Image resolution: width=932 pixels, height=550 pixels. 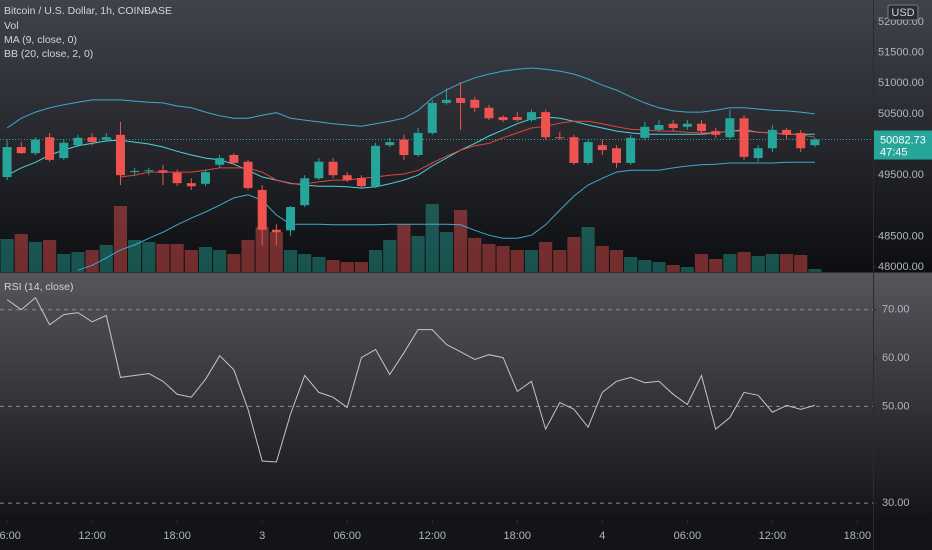 I want to click on volume-layer, so click(x=411, y=238).